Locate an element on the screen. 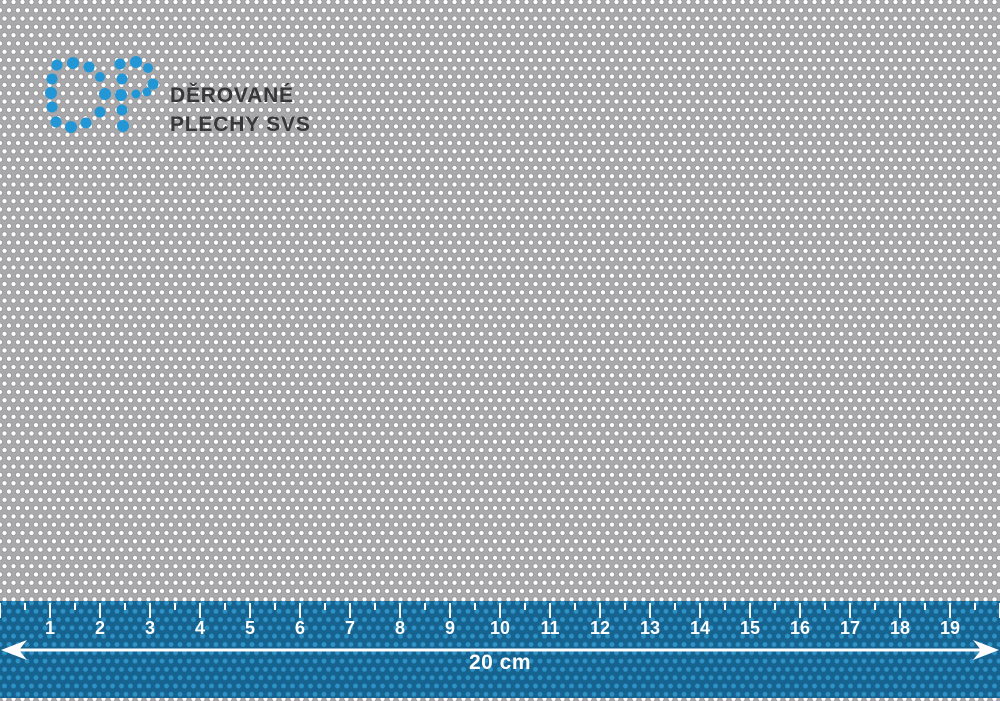  ruler-number: 17 is located at coordinates (850, 628).